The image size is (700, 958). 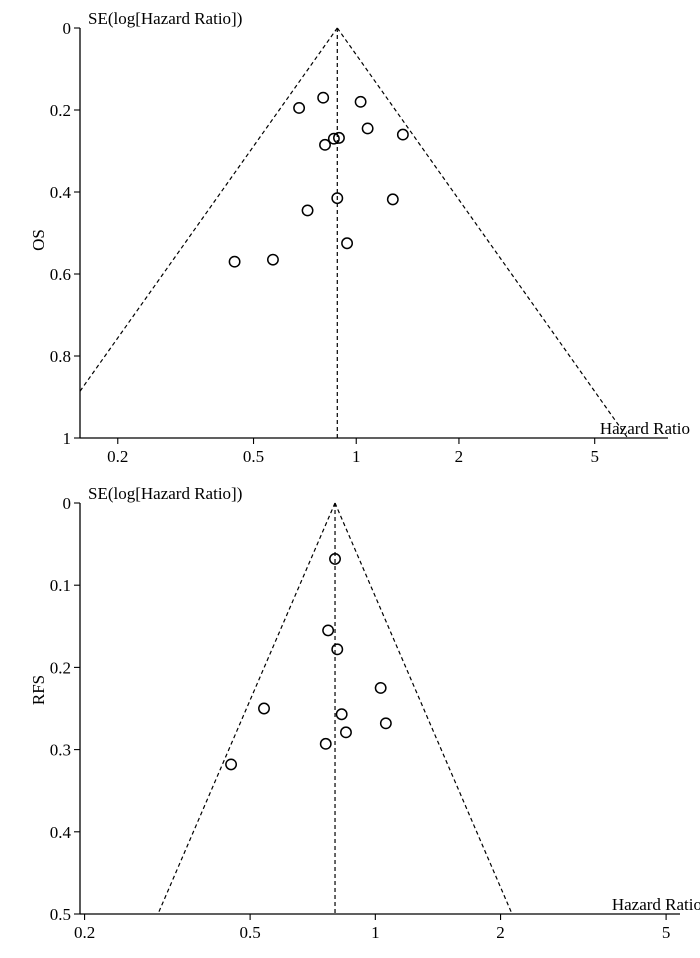 I want to click on y-tick-label: 0.8, so click(x=60, y=356).